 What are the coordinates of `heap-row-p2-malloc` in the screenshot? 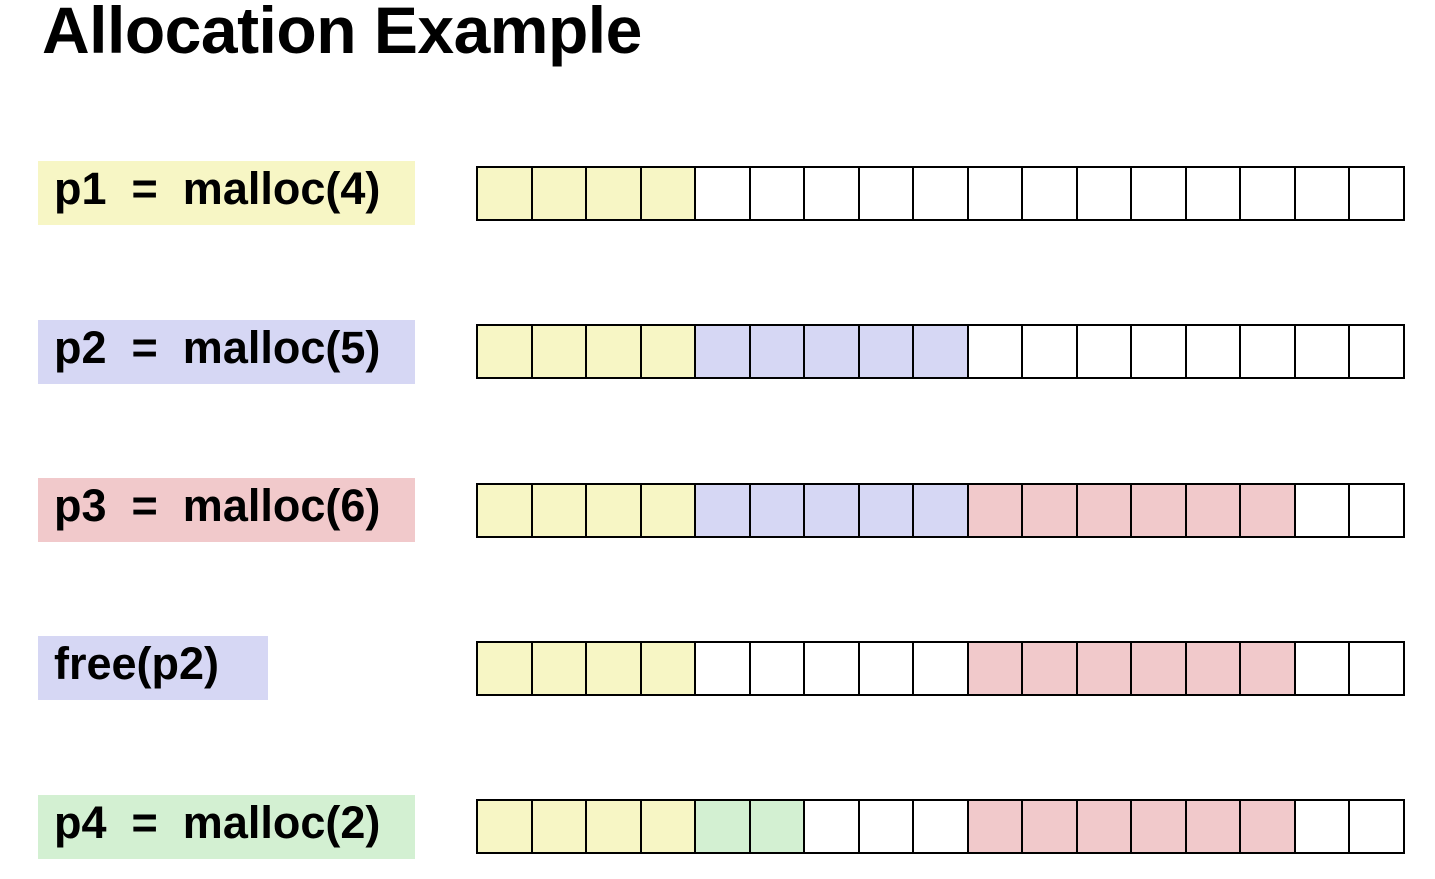 It's located at (940, 351).